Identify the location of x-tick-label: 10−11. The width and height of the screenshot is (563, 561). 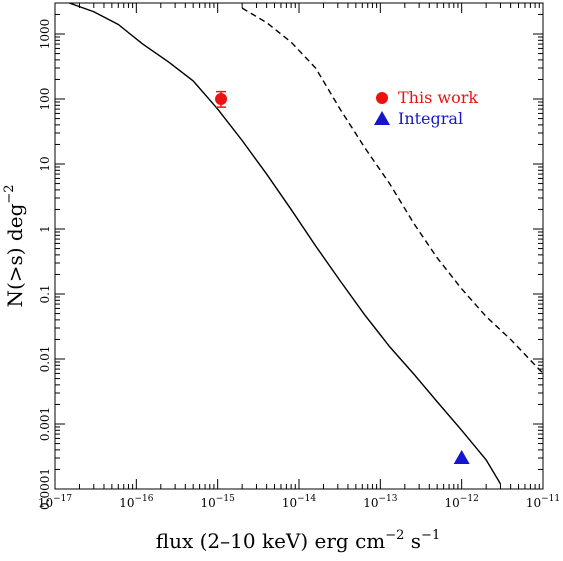
(543, 502).